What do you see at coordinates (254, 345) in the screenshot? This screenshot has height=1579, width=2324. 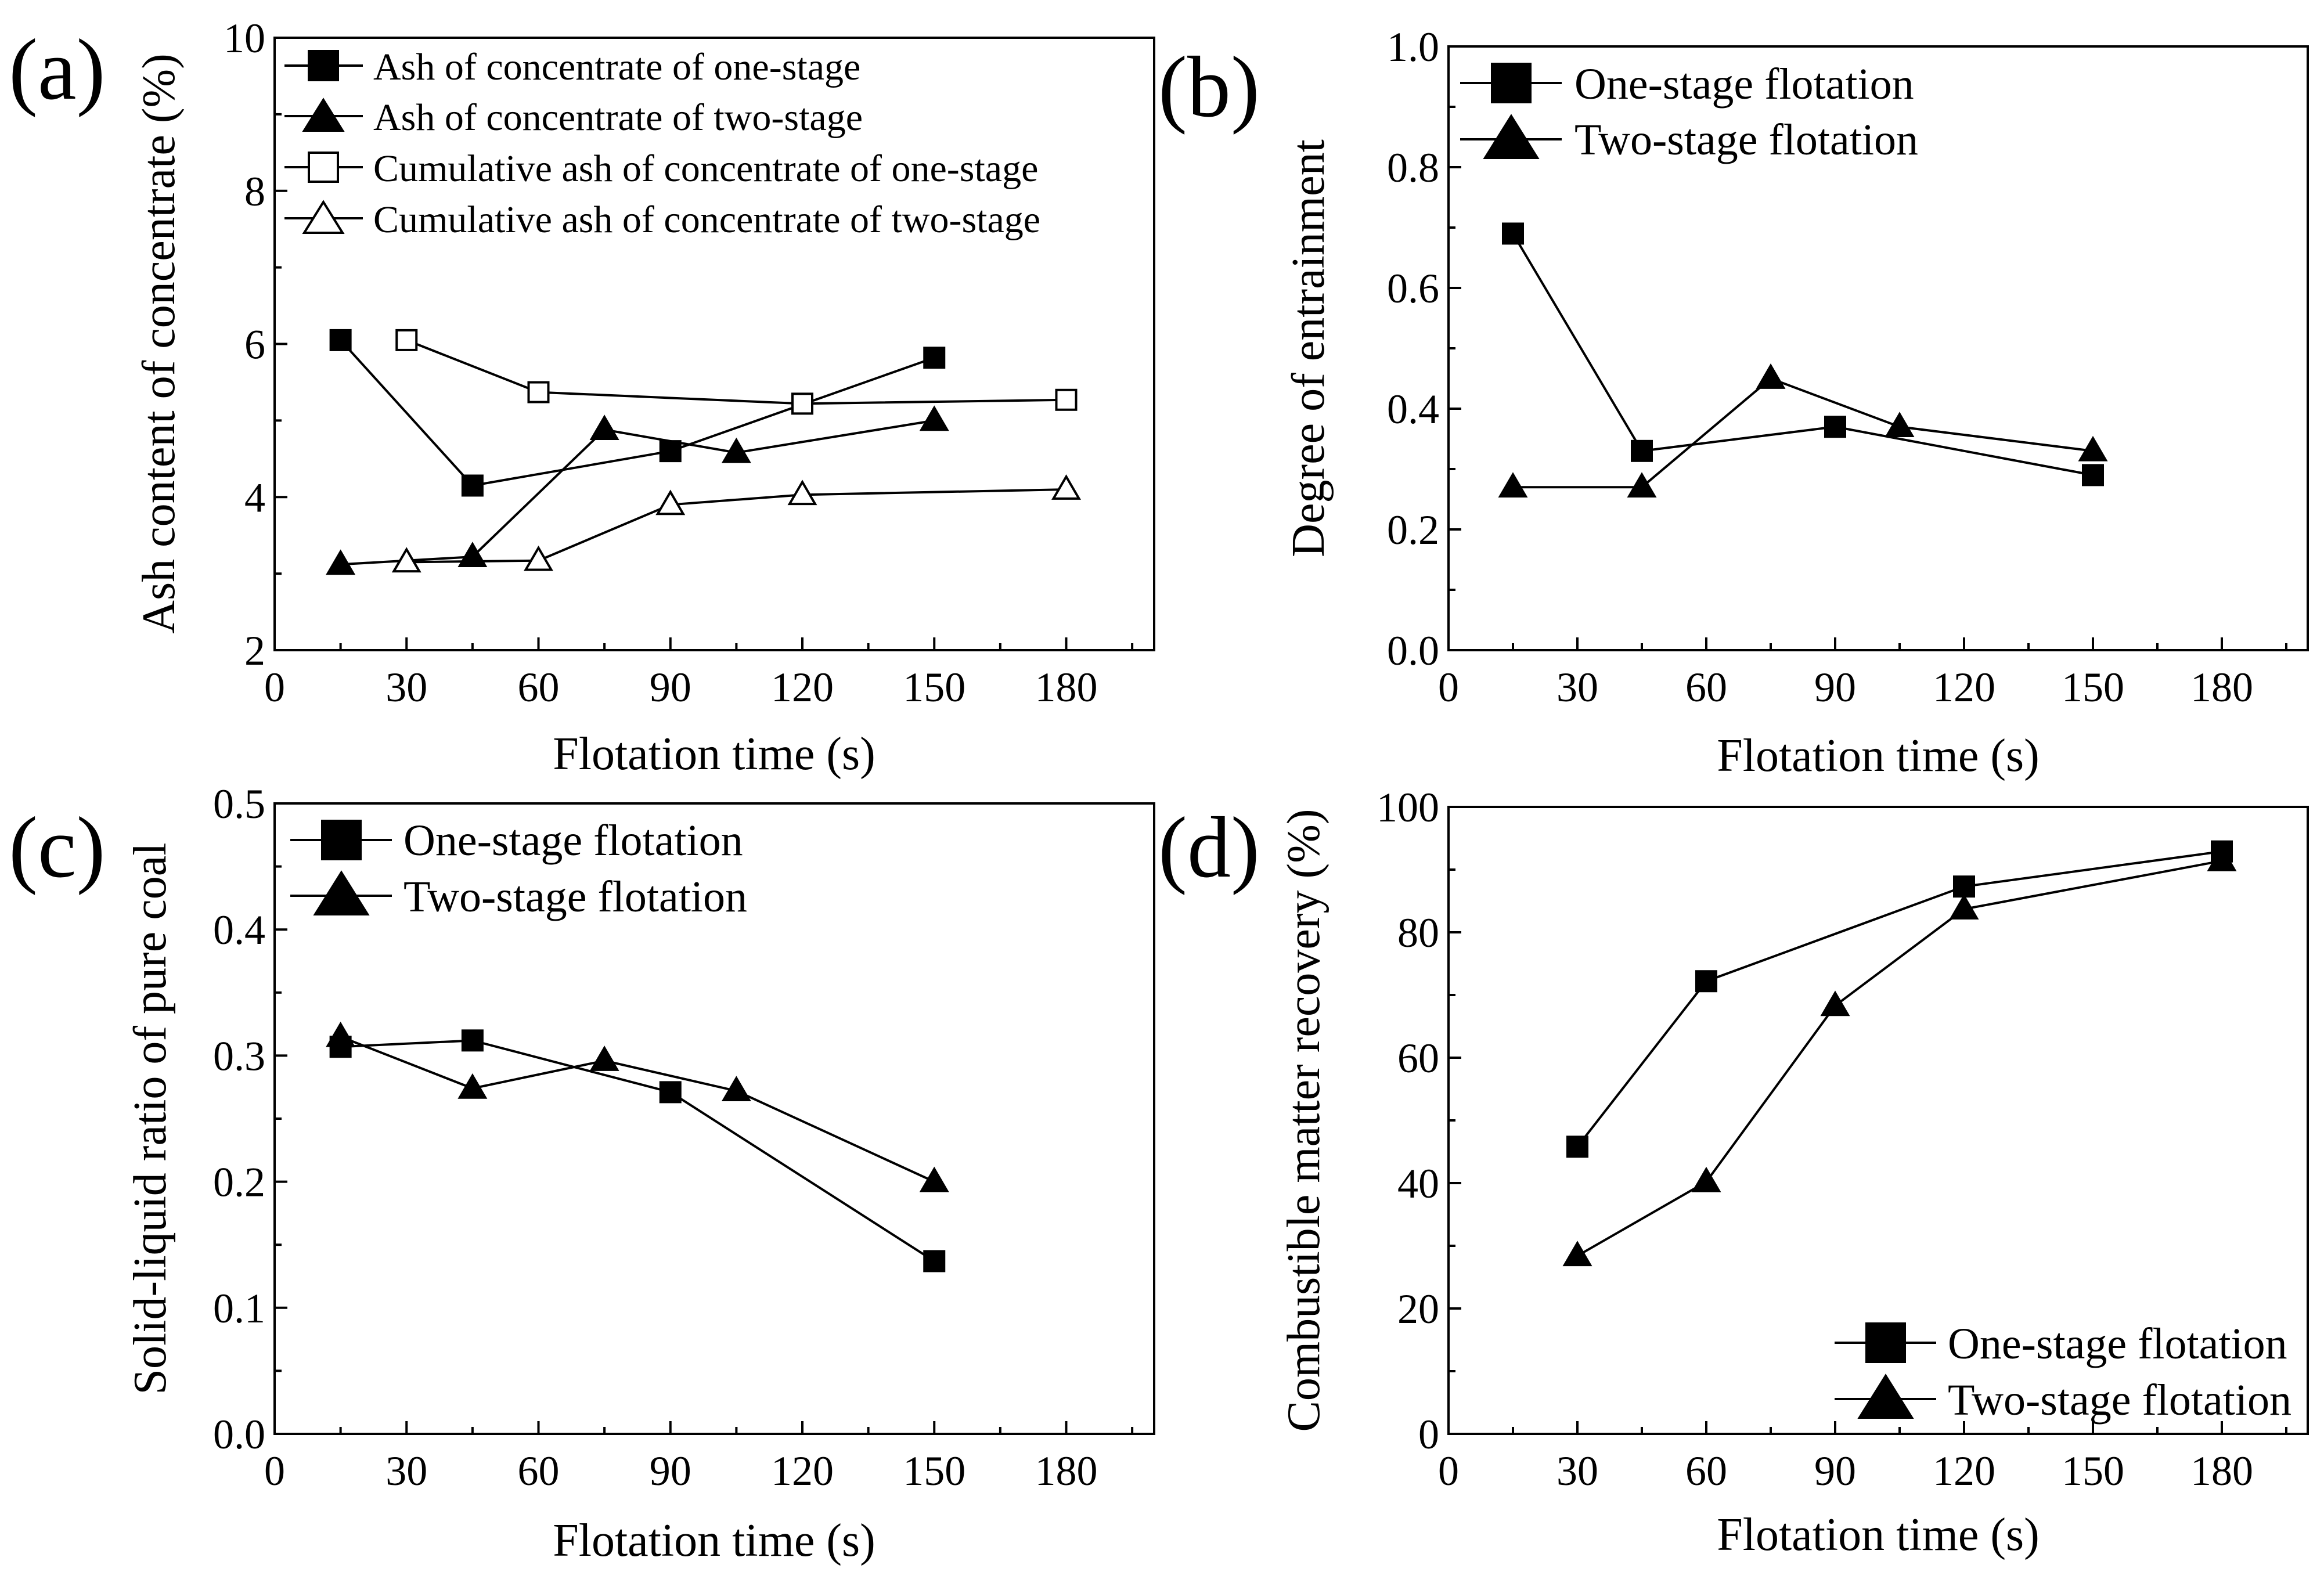 I see `y-tick-label-a: 6` at bounding box center [254, 345].